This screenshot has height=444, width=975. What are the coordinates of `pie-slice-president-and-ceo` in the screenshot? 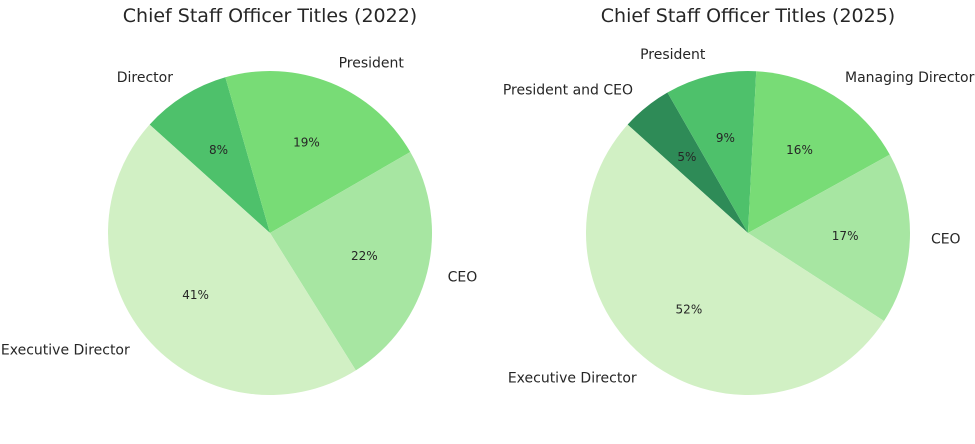 It's located at (687, 162).